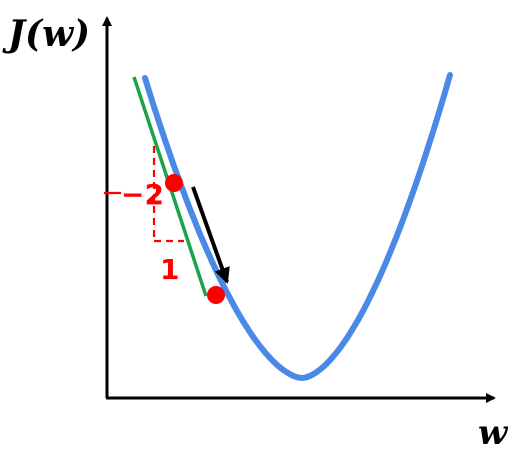  What do you see at coordinates (210, 235) in the screenshot?
I see `step-arrow-icon` at bounding box center [210, 235].